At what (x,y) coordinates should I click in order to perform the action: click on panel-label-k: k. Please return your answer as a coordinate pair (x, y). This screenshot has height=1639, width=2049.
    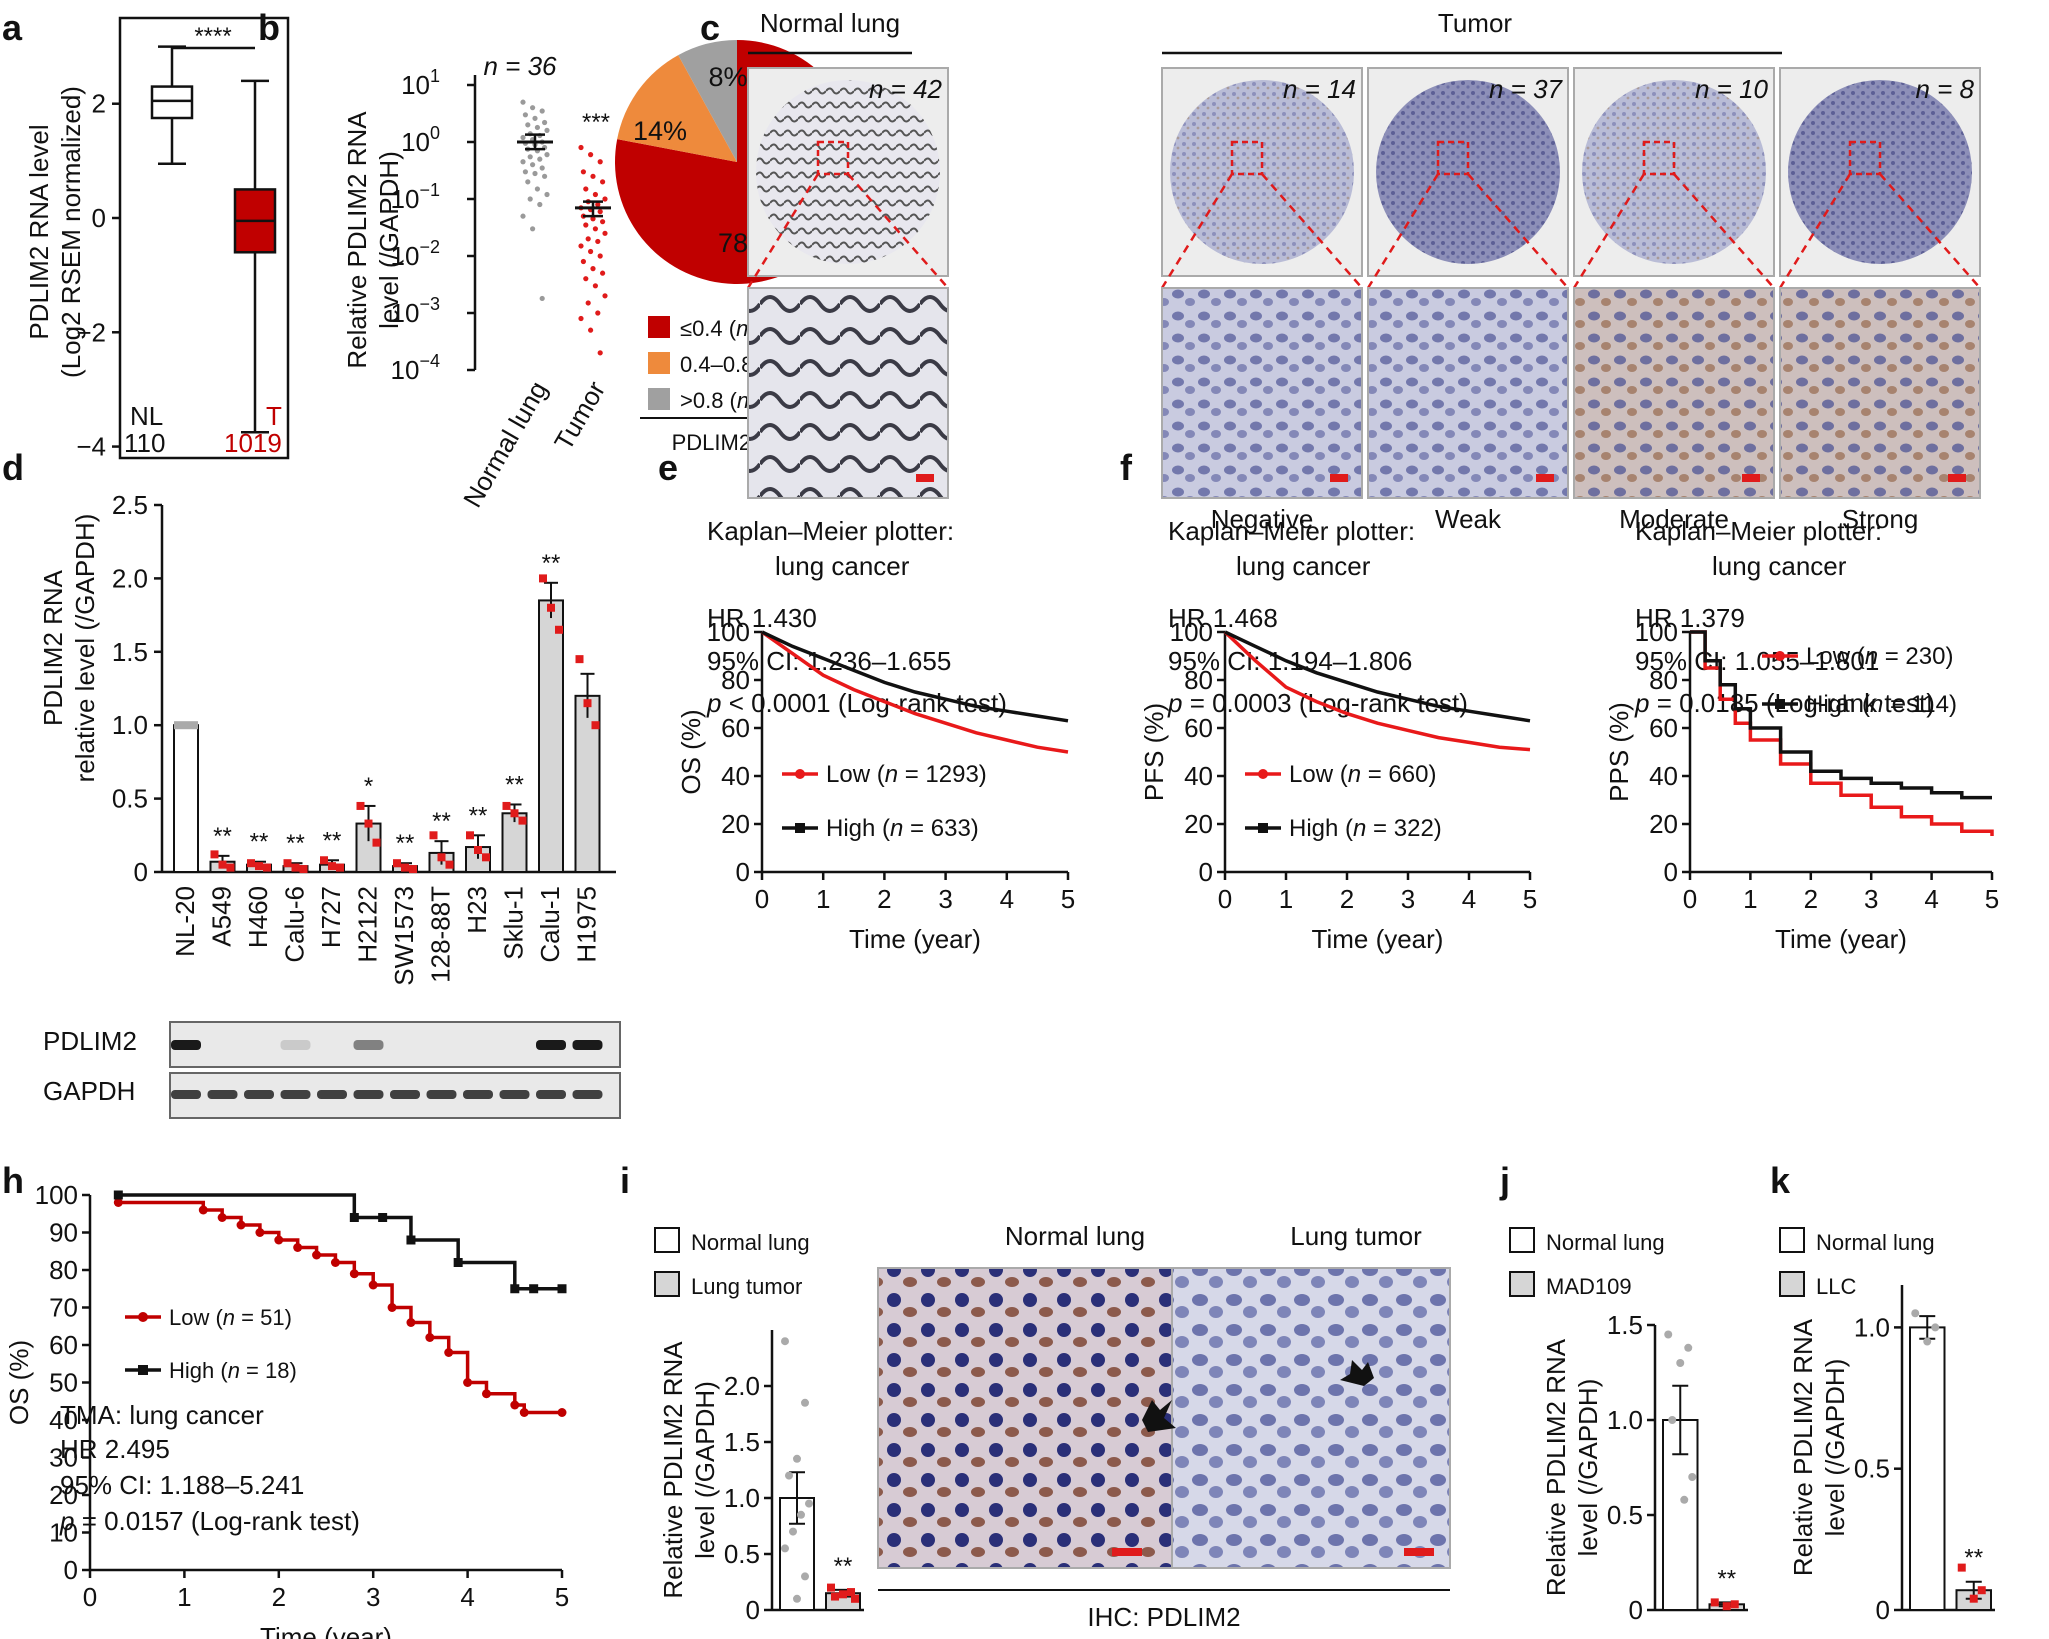
    Looking at the image, I should click on (1780, 1180).